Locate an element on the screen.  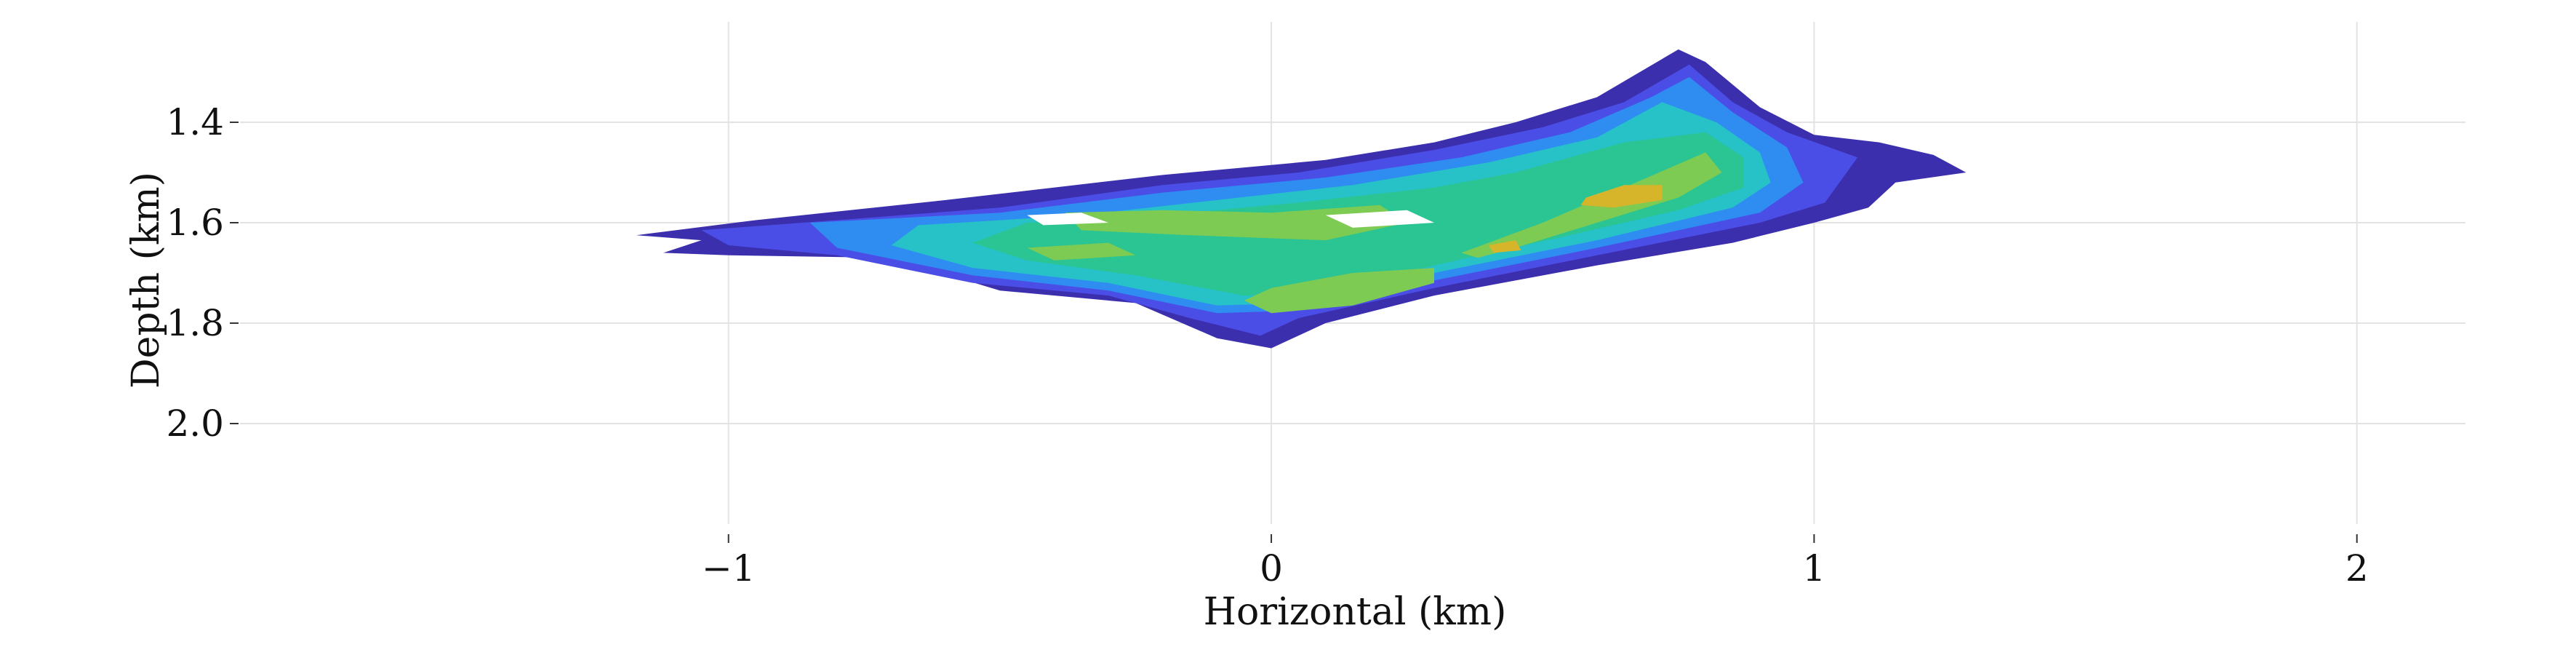
x-tick-label: 0 is located at coordinates (1271, 568).